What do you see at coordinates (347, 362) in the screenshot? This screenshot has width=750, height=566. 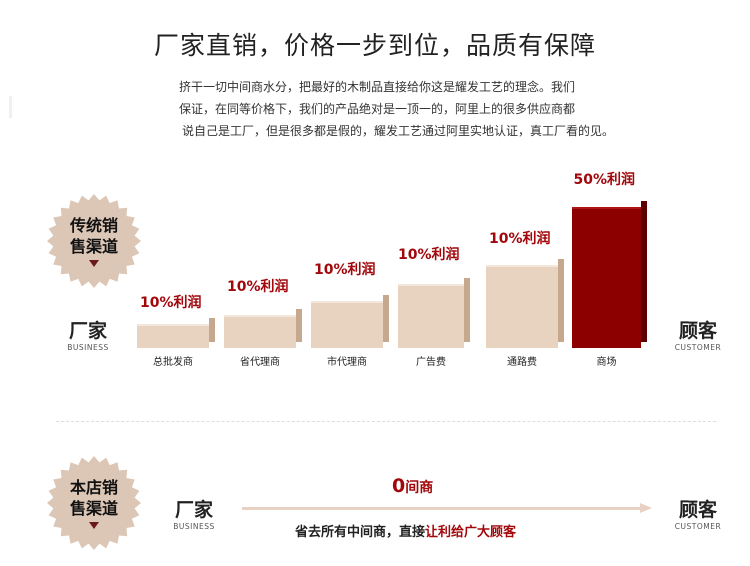 I see `step-label: 市代理商` at bounding box center [347, 362].